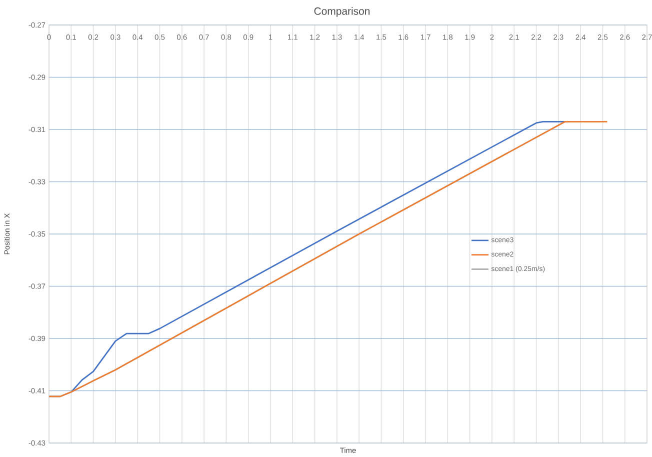 The height and width of the screenshot is (457, 652). I want to click on chart-title: Comparison, so click(342, 12).